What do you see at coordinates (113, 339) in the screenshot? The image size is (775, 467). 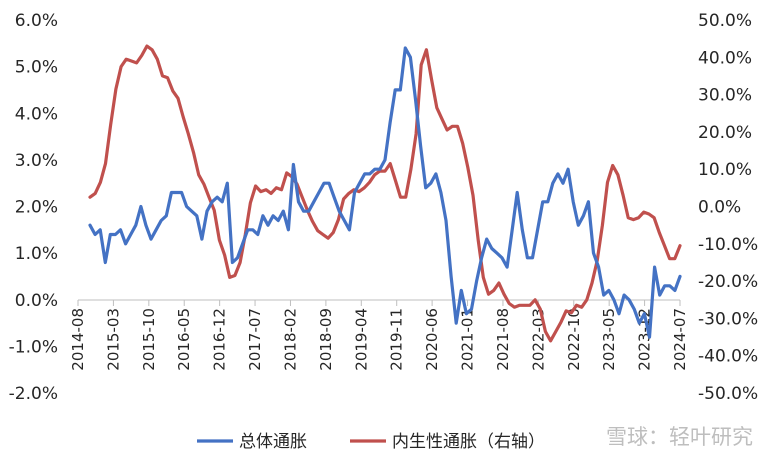 I see `x-tick-label: 2015-03` at bounding box center [113, 339].